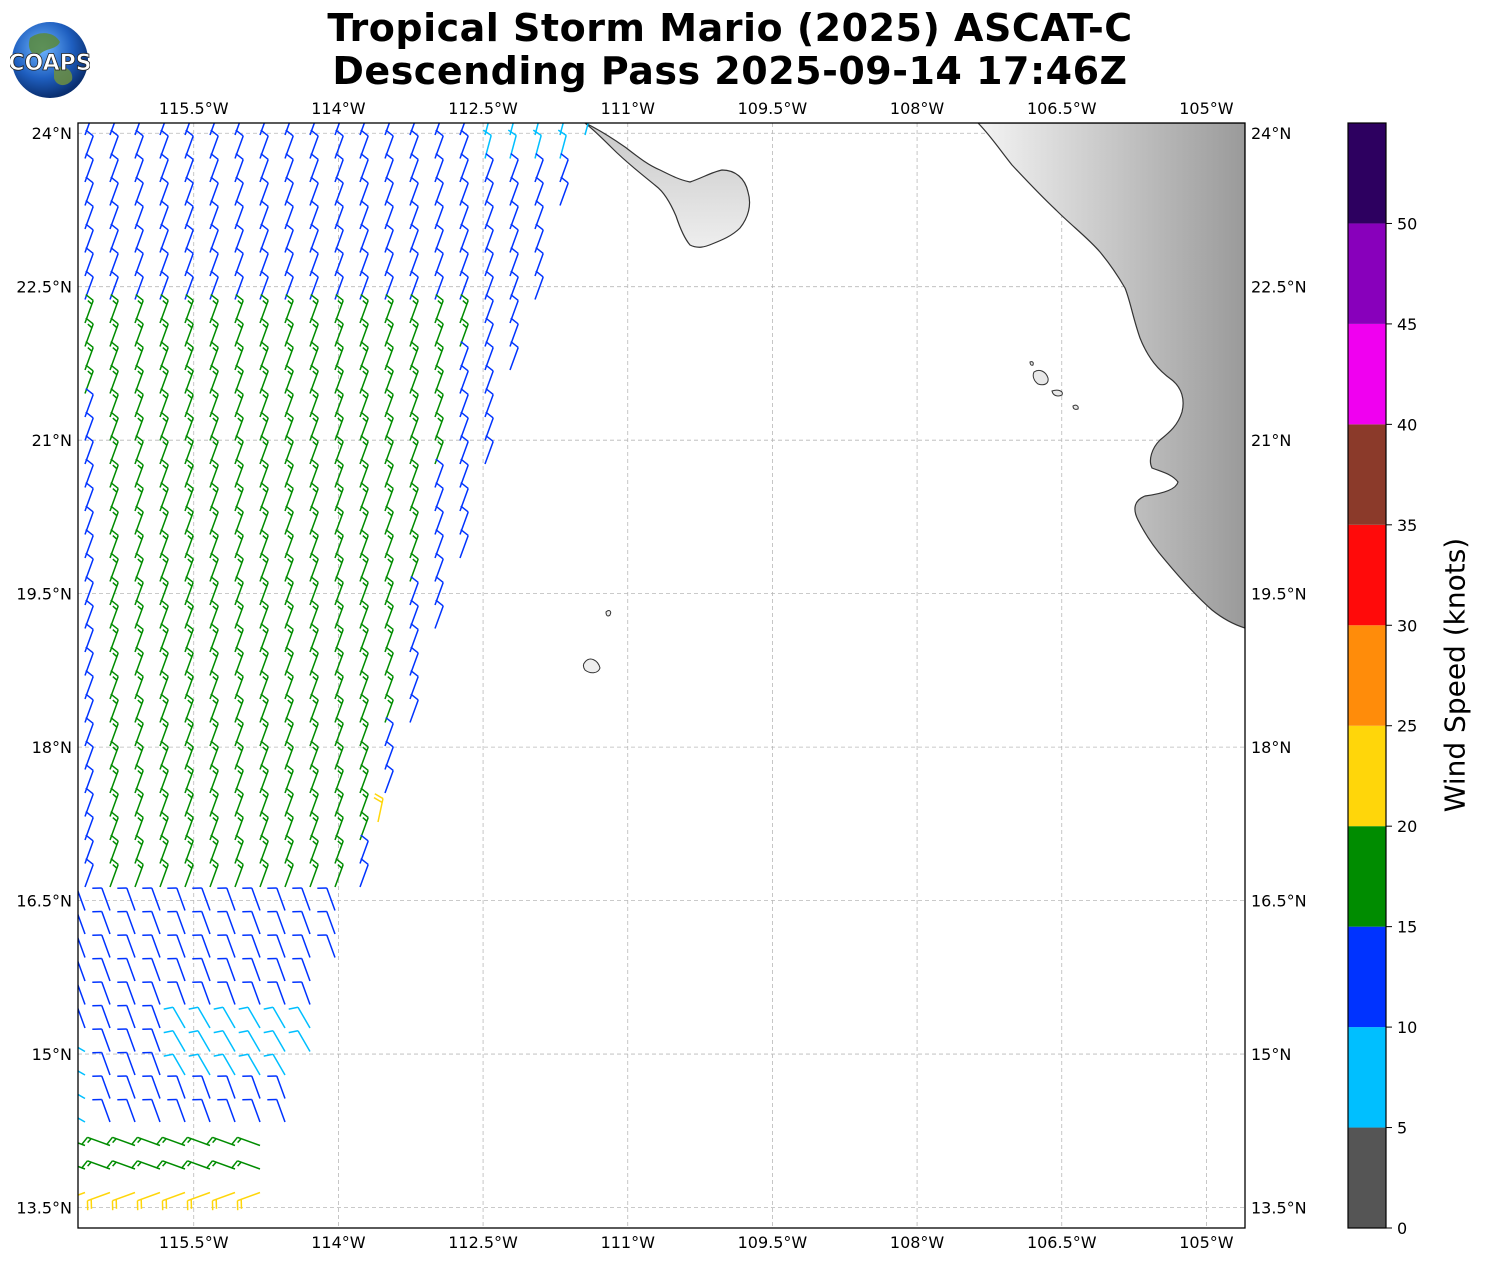 The height and width of the screenshot is (1264, 1485). Describe the element at coordinates (1206, 108) in the screenshot. I see `lon-label-top: 105°W` at that location.